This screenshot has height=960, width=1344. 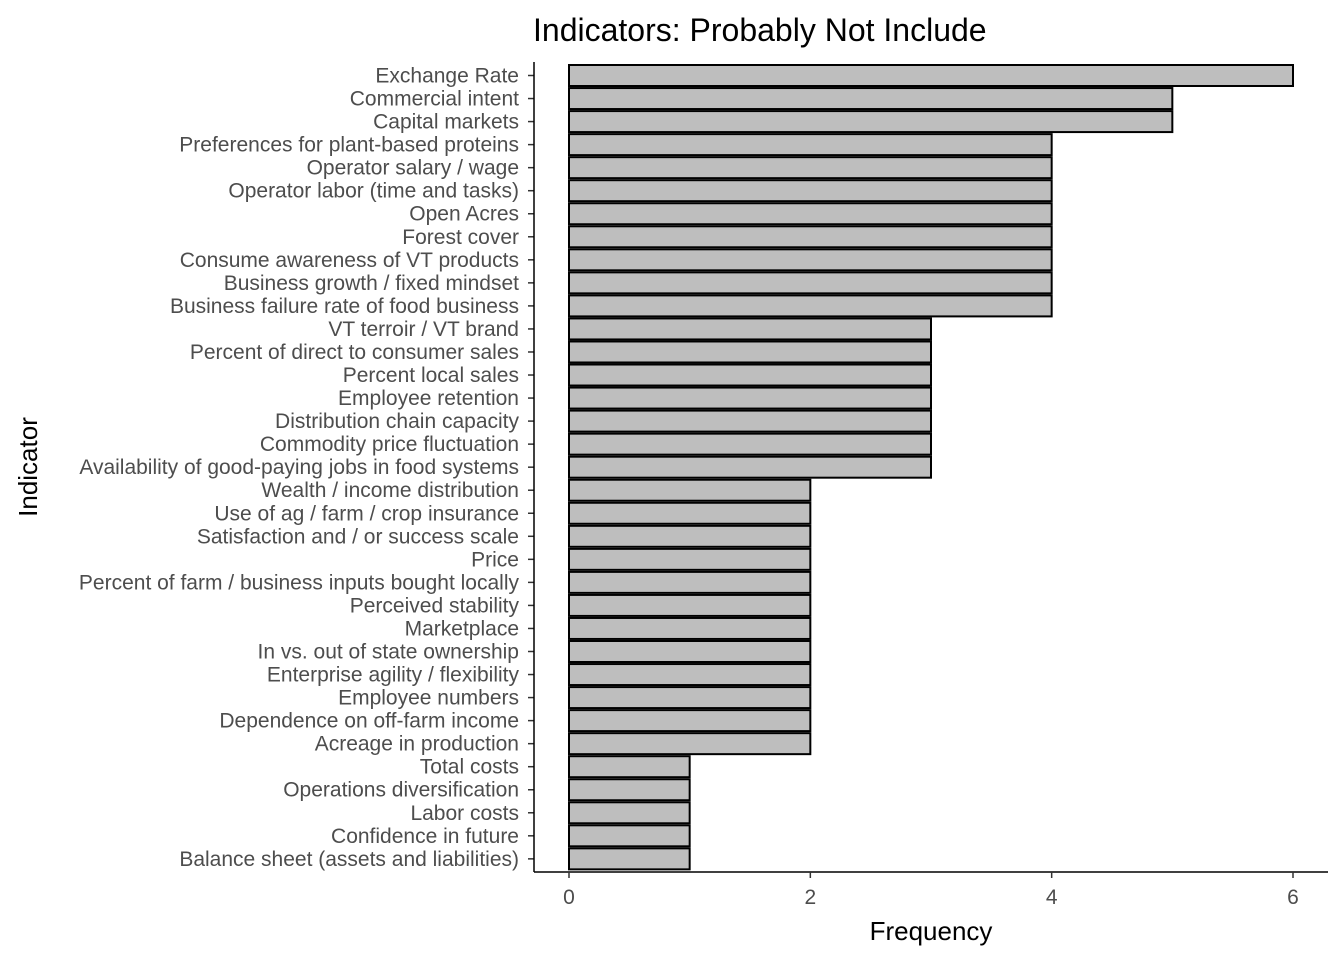 I want to click on category-label: Business failure rate of food business, so click(x=344, y=306).